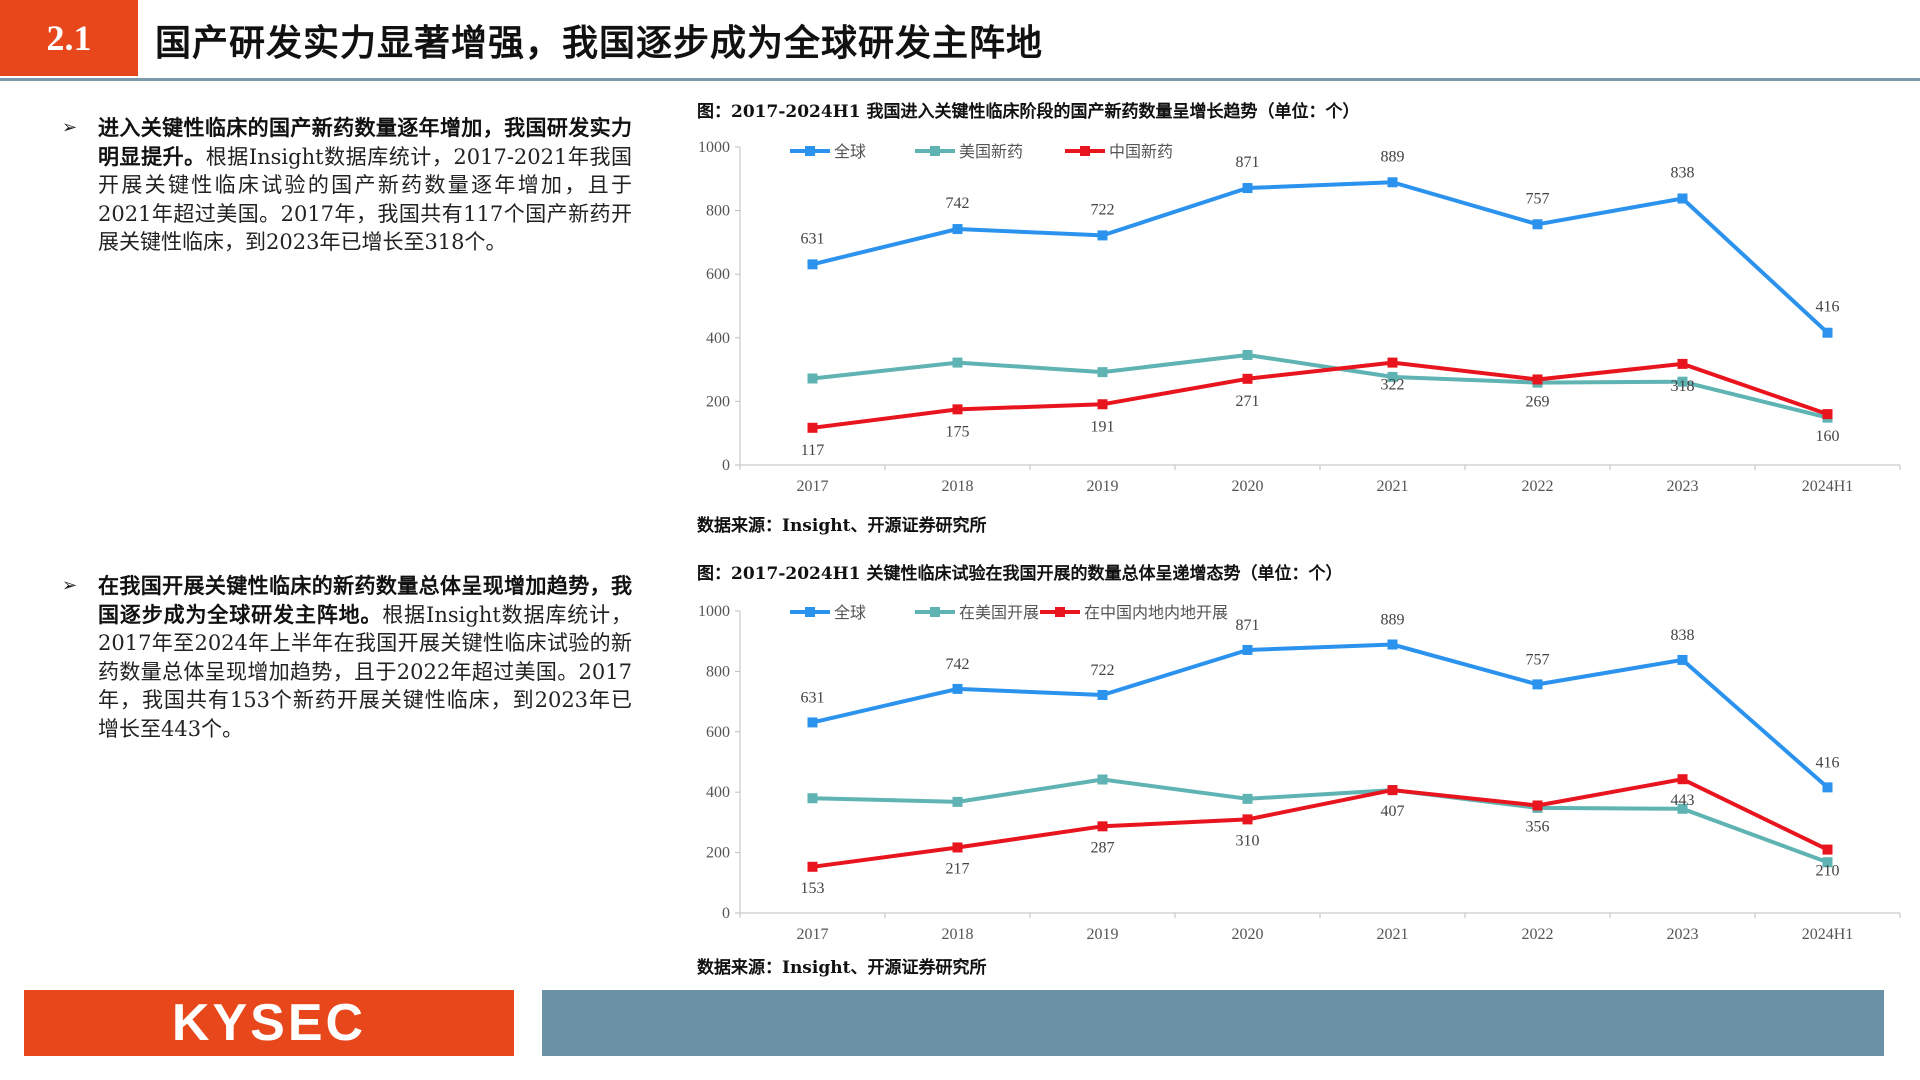 The height and width of the screenshot is (1080, 1920). I want to click on footer-bar, so click(1213, 1023).